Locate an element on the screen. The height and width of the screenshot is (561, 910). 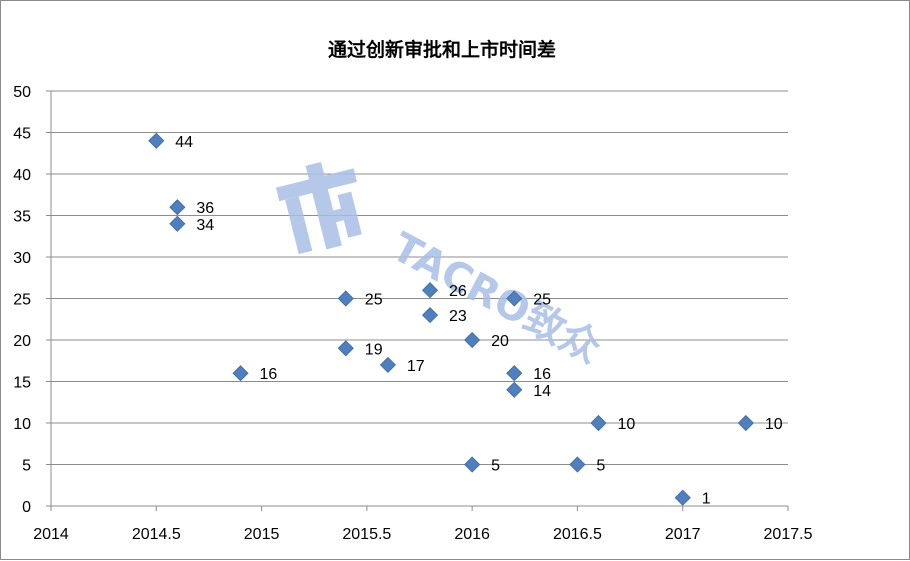
y-tick-label: 35 is located at coordinates (22, 217).